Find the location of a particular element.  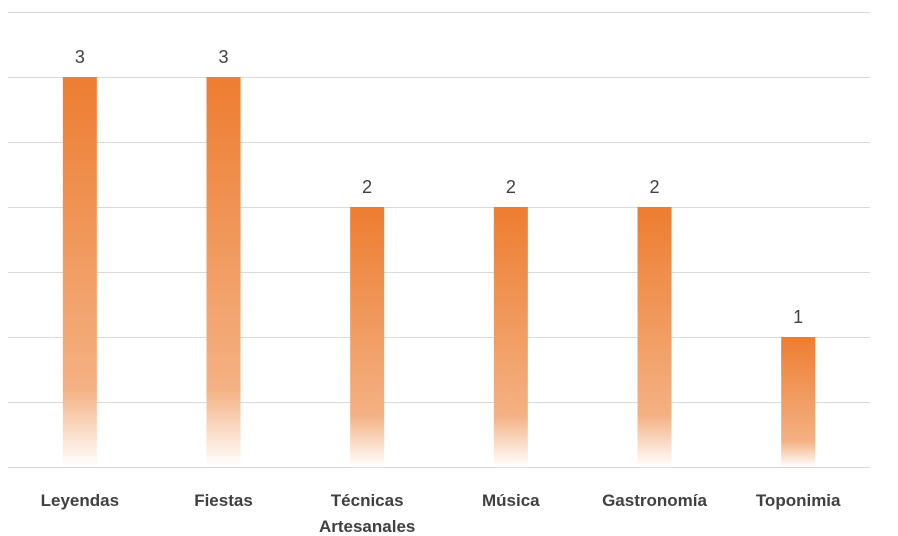

data-label-3: 2 is located at coordinates (511, 187).